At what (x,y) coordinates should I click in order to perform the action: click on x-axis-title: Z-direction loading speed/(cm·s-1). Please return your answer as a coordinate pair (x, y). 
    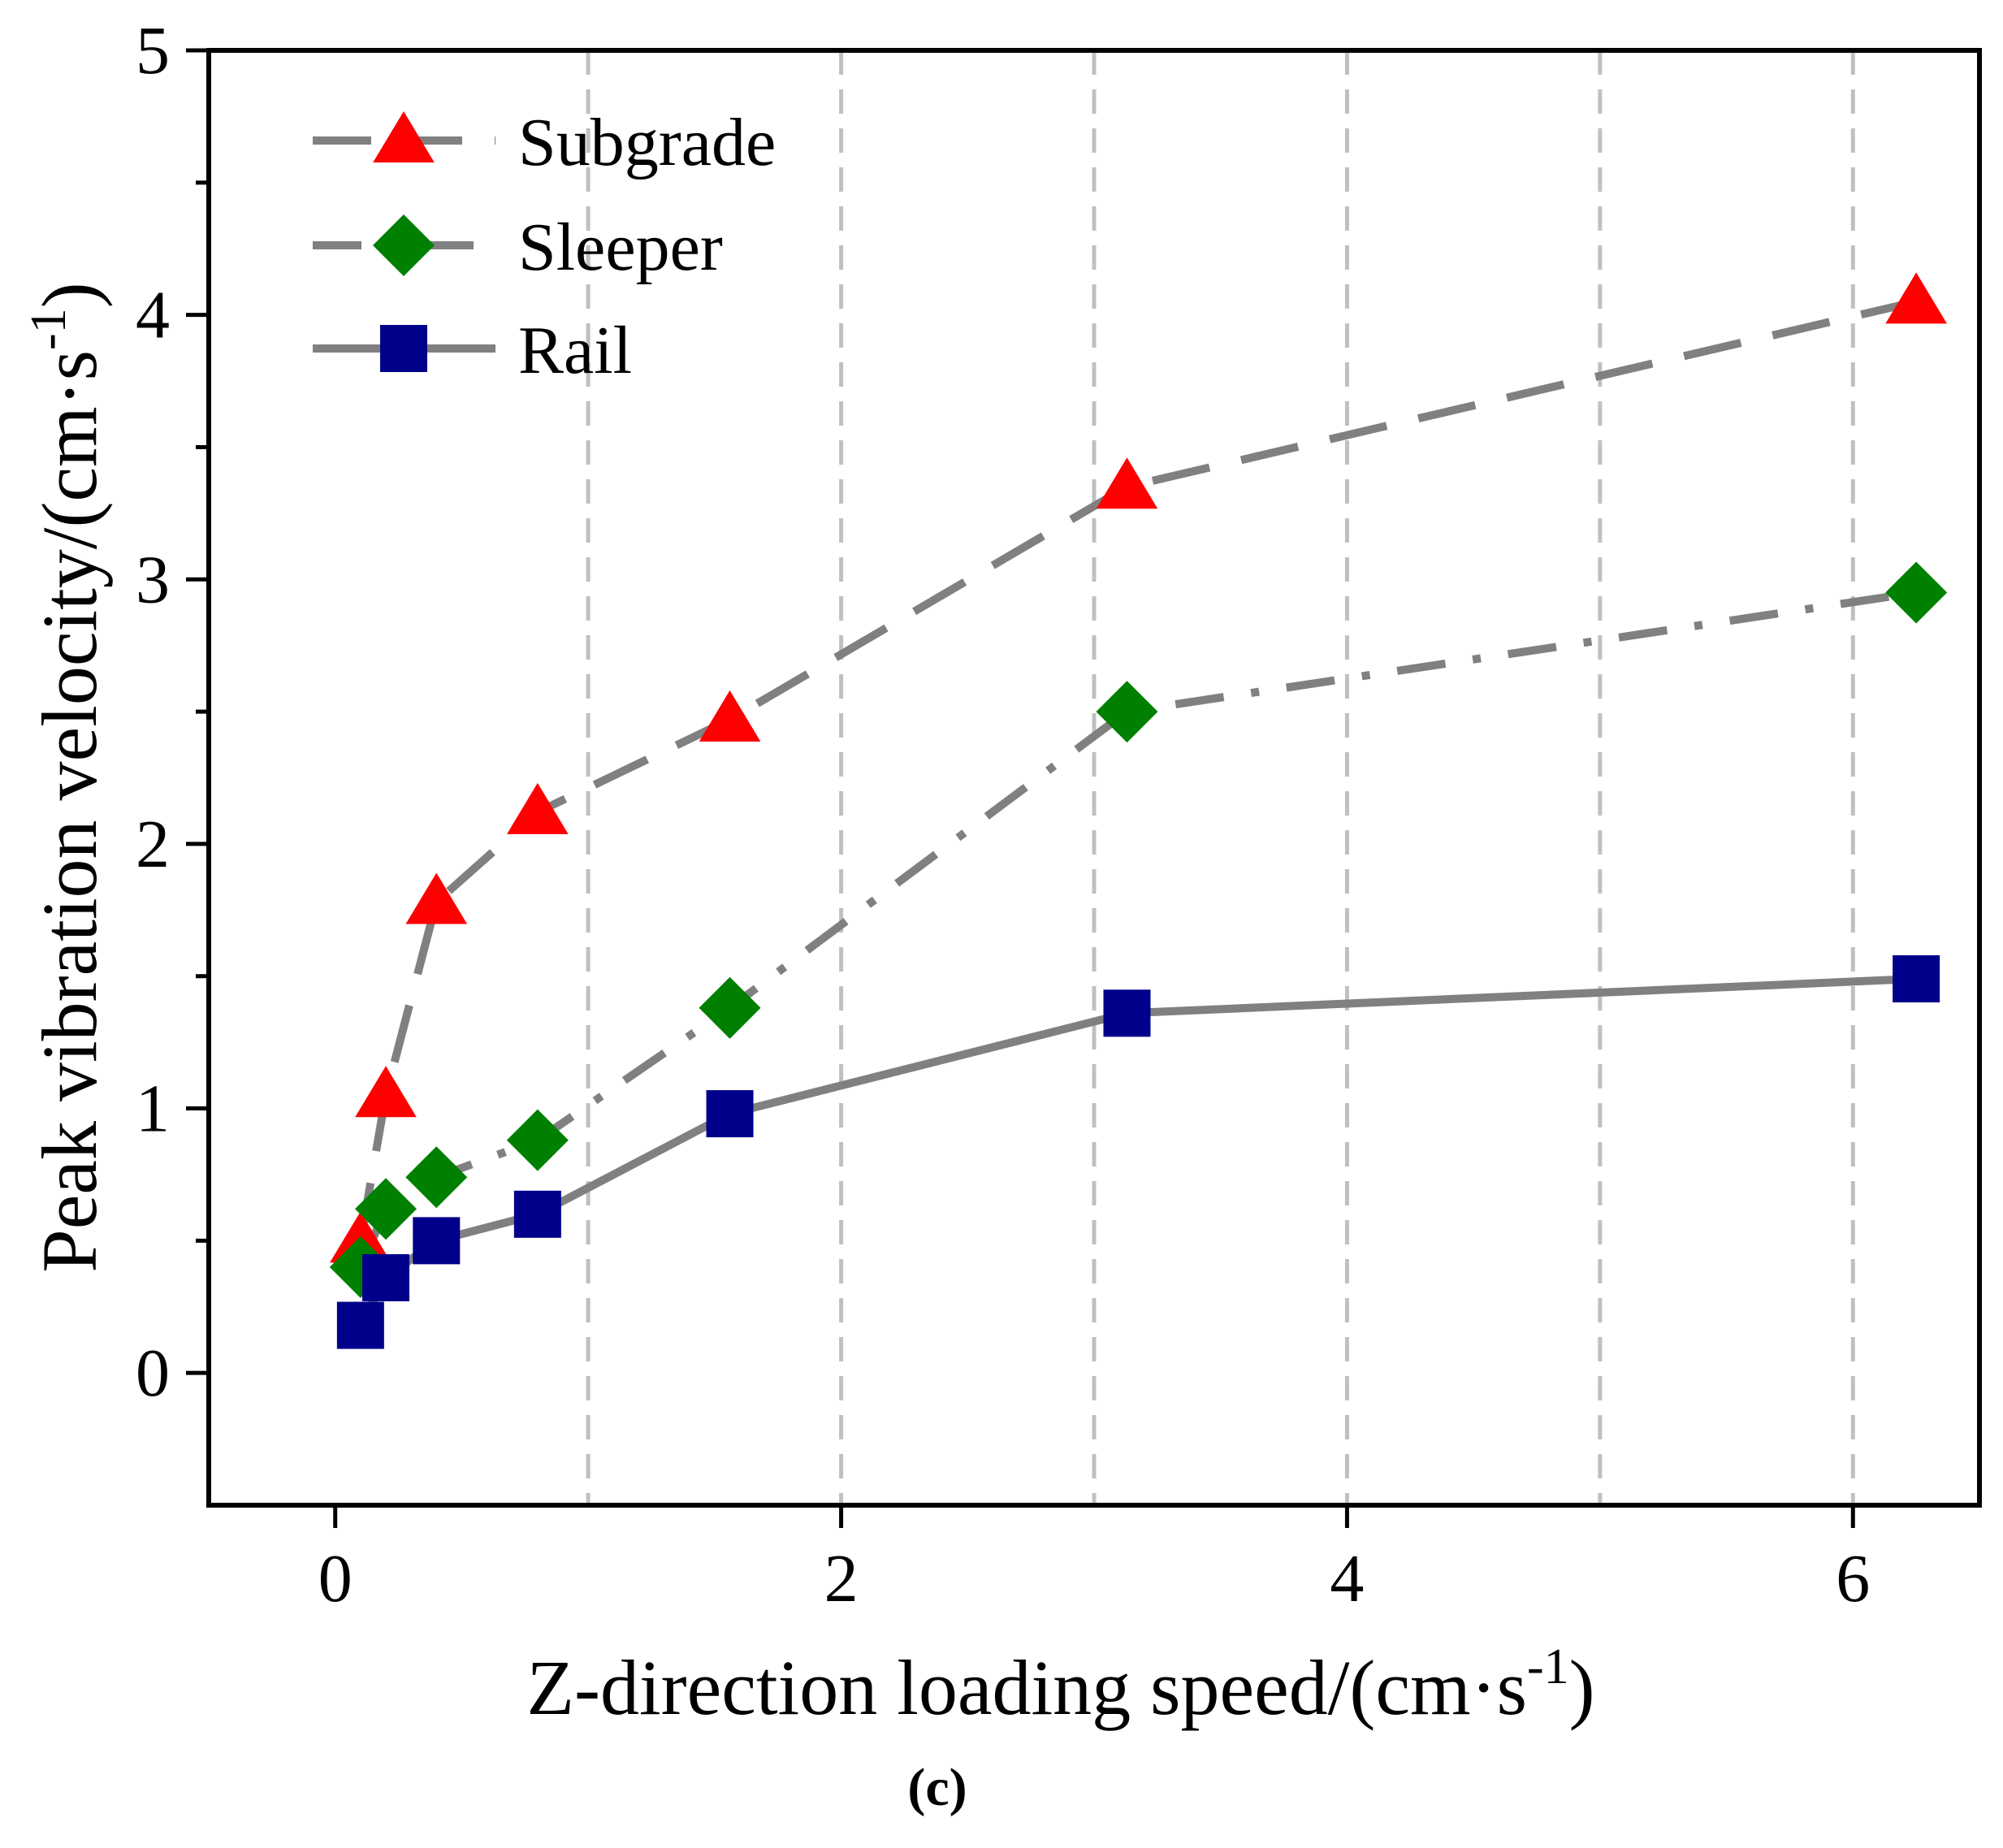
    Looking at the image, I should click on (1060, 1685).